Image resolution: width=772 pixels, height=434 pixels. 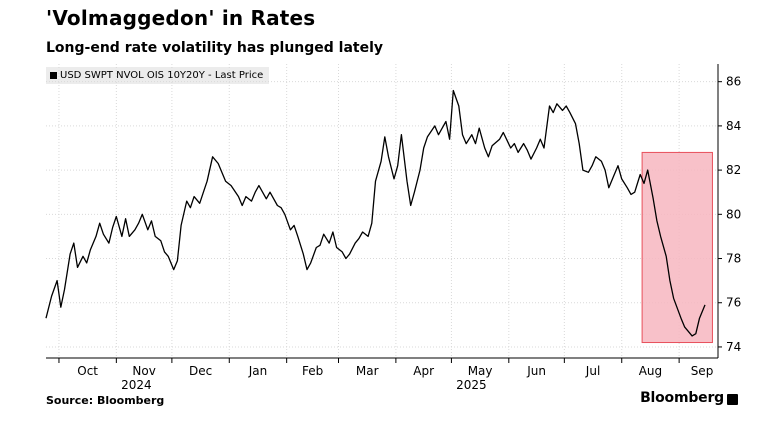 I want to click on x-tick-label: Mar, so click(x=367, y=371).